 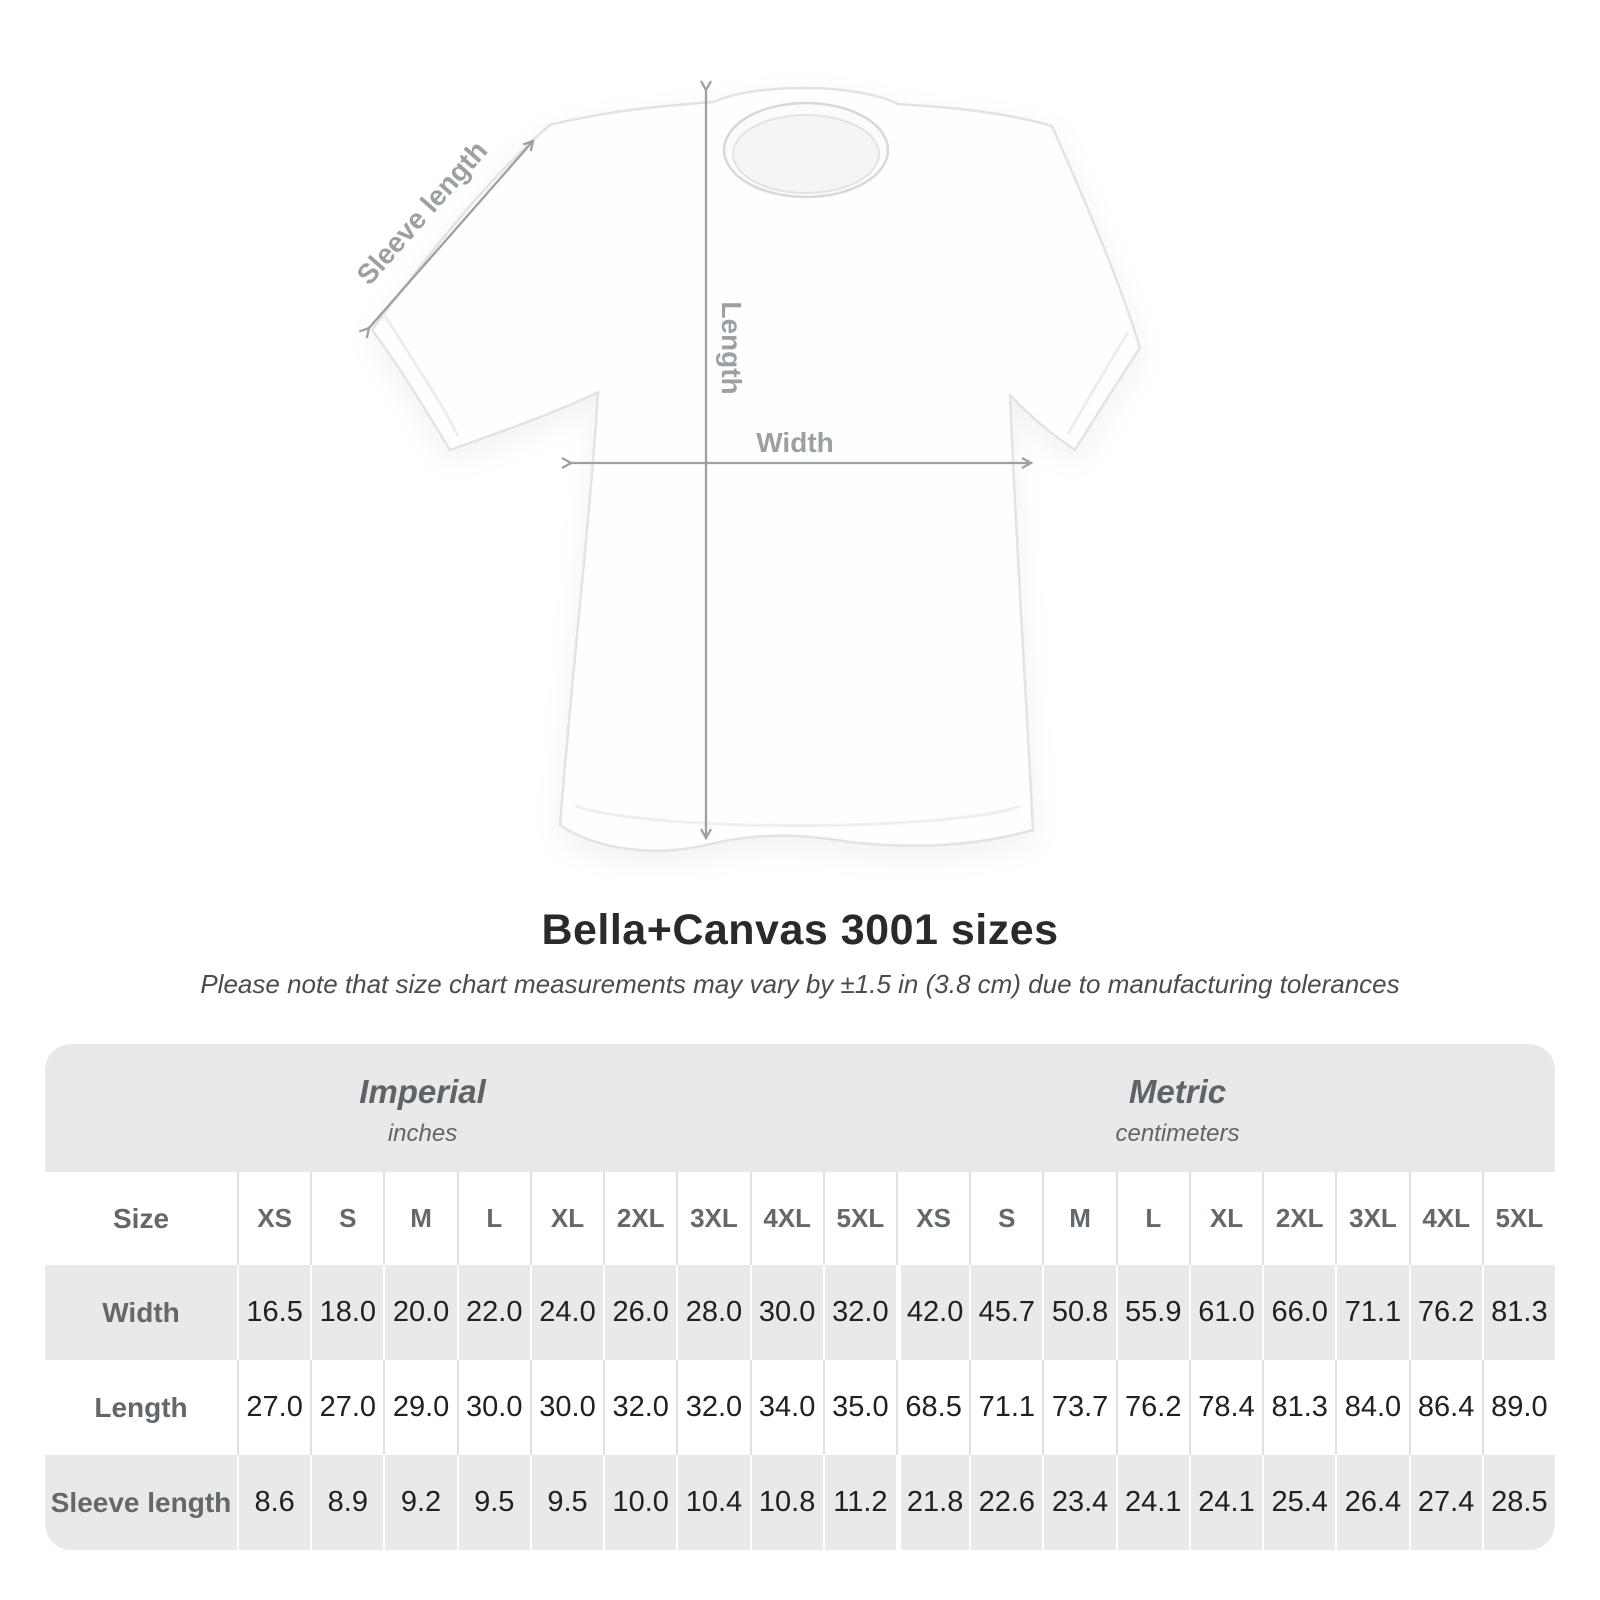 I want to click on size-col-header-metric-xs: XS, so click(x=932, y=1218).